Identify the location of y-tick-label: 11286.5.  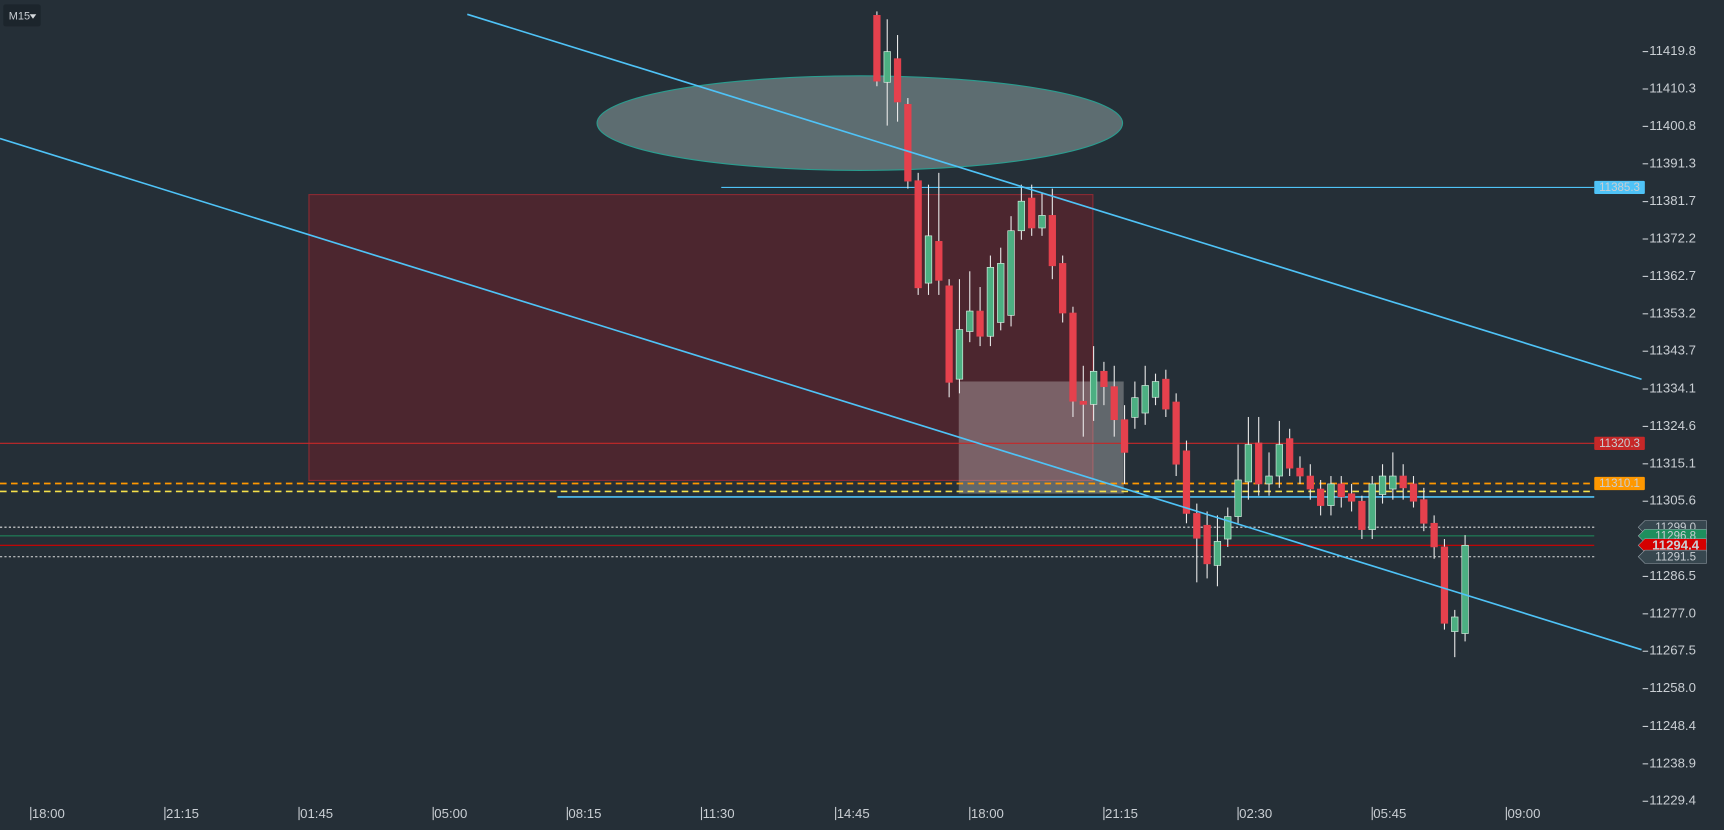
(1672, 575).